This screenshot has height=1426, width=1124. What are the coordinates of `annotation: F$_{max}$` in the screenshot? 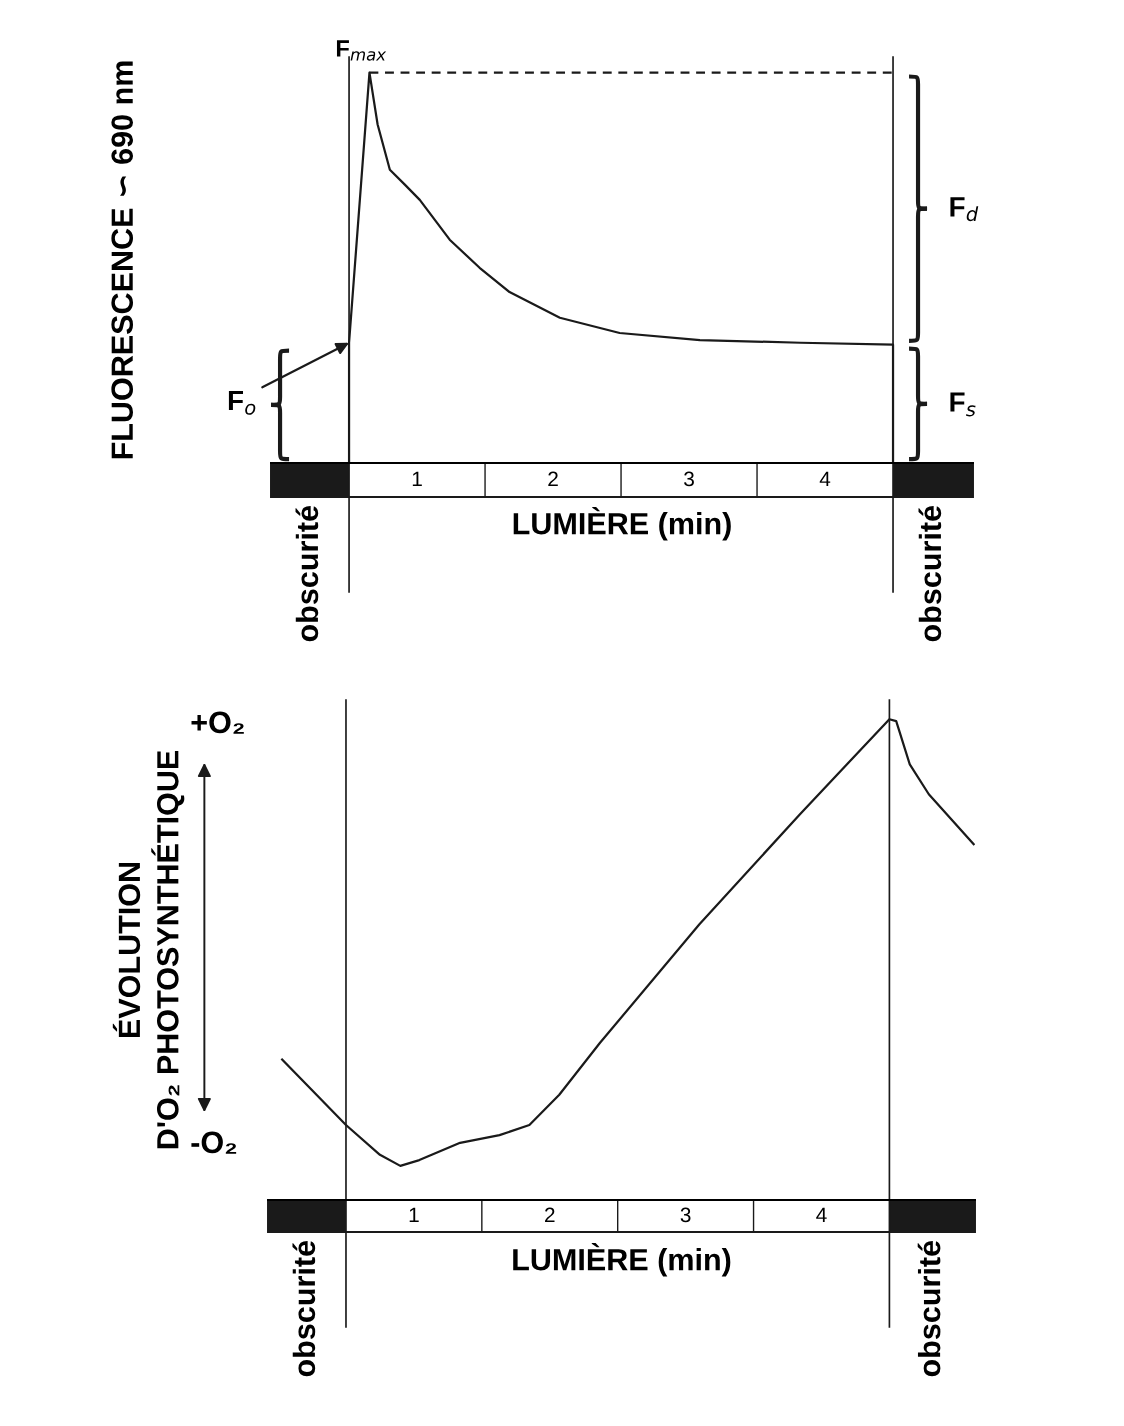 It's located at (361, 50).